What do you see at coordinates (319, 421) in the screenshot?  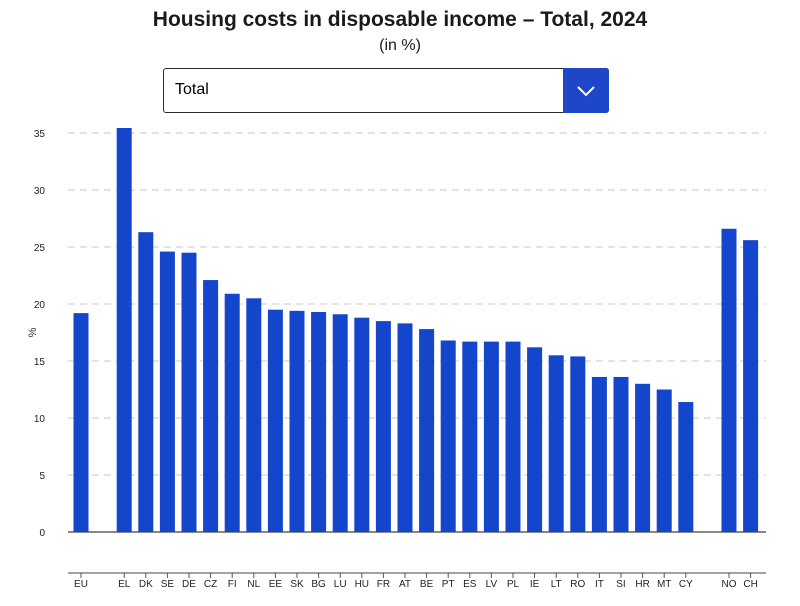 I see `bar-bg` at bounding box center [319, 421].